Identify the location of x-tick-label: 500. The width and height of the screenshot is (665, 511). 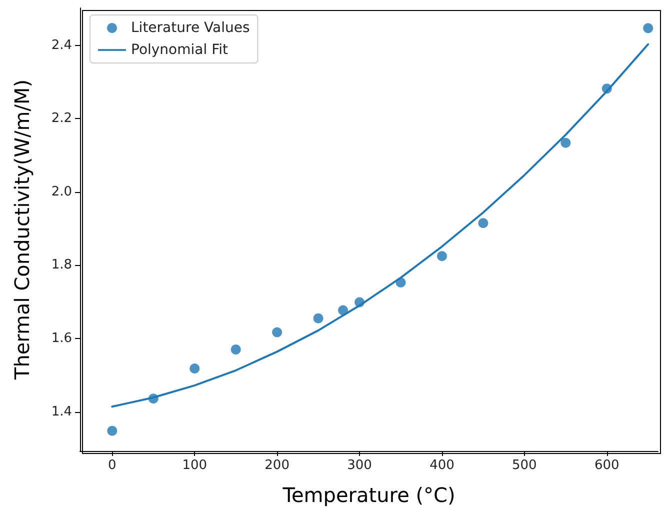
(524, 465).